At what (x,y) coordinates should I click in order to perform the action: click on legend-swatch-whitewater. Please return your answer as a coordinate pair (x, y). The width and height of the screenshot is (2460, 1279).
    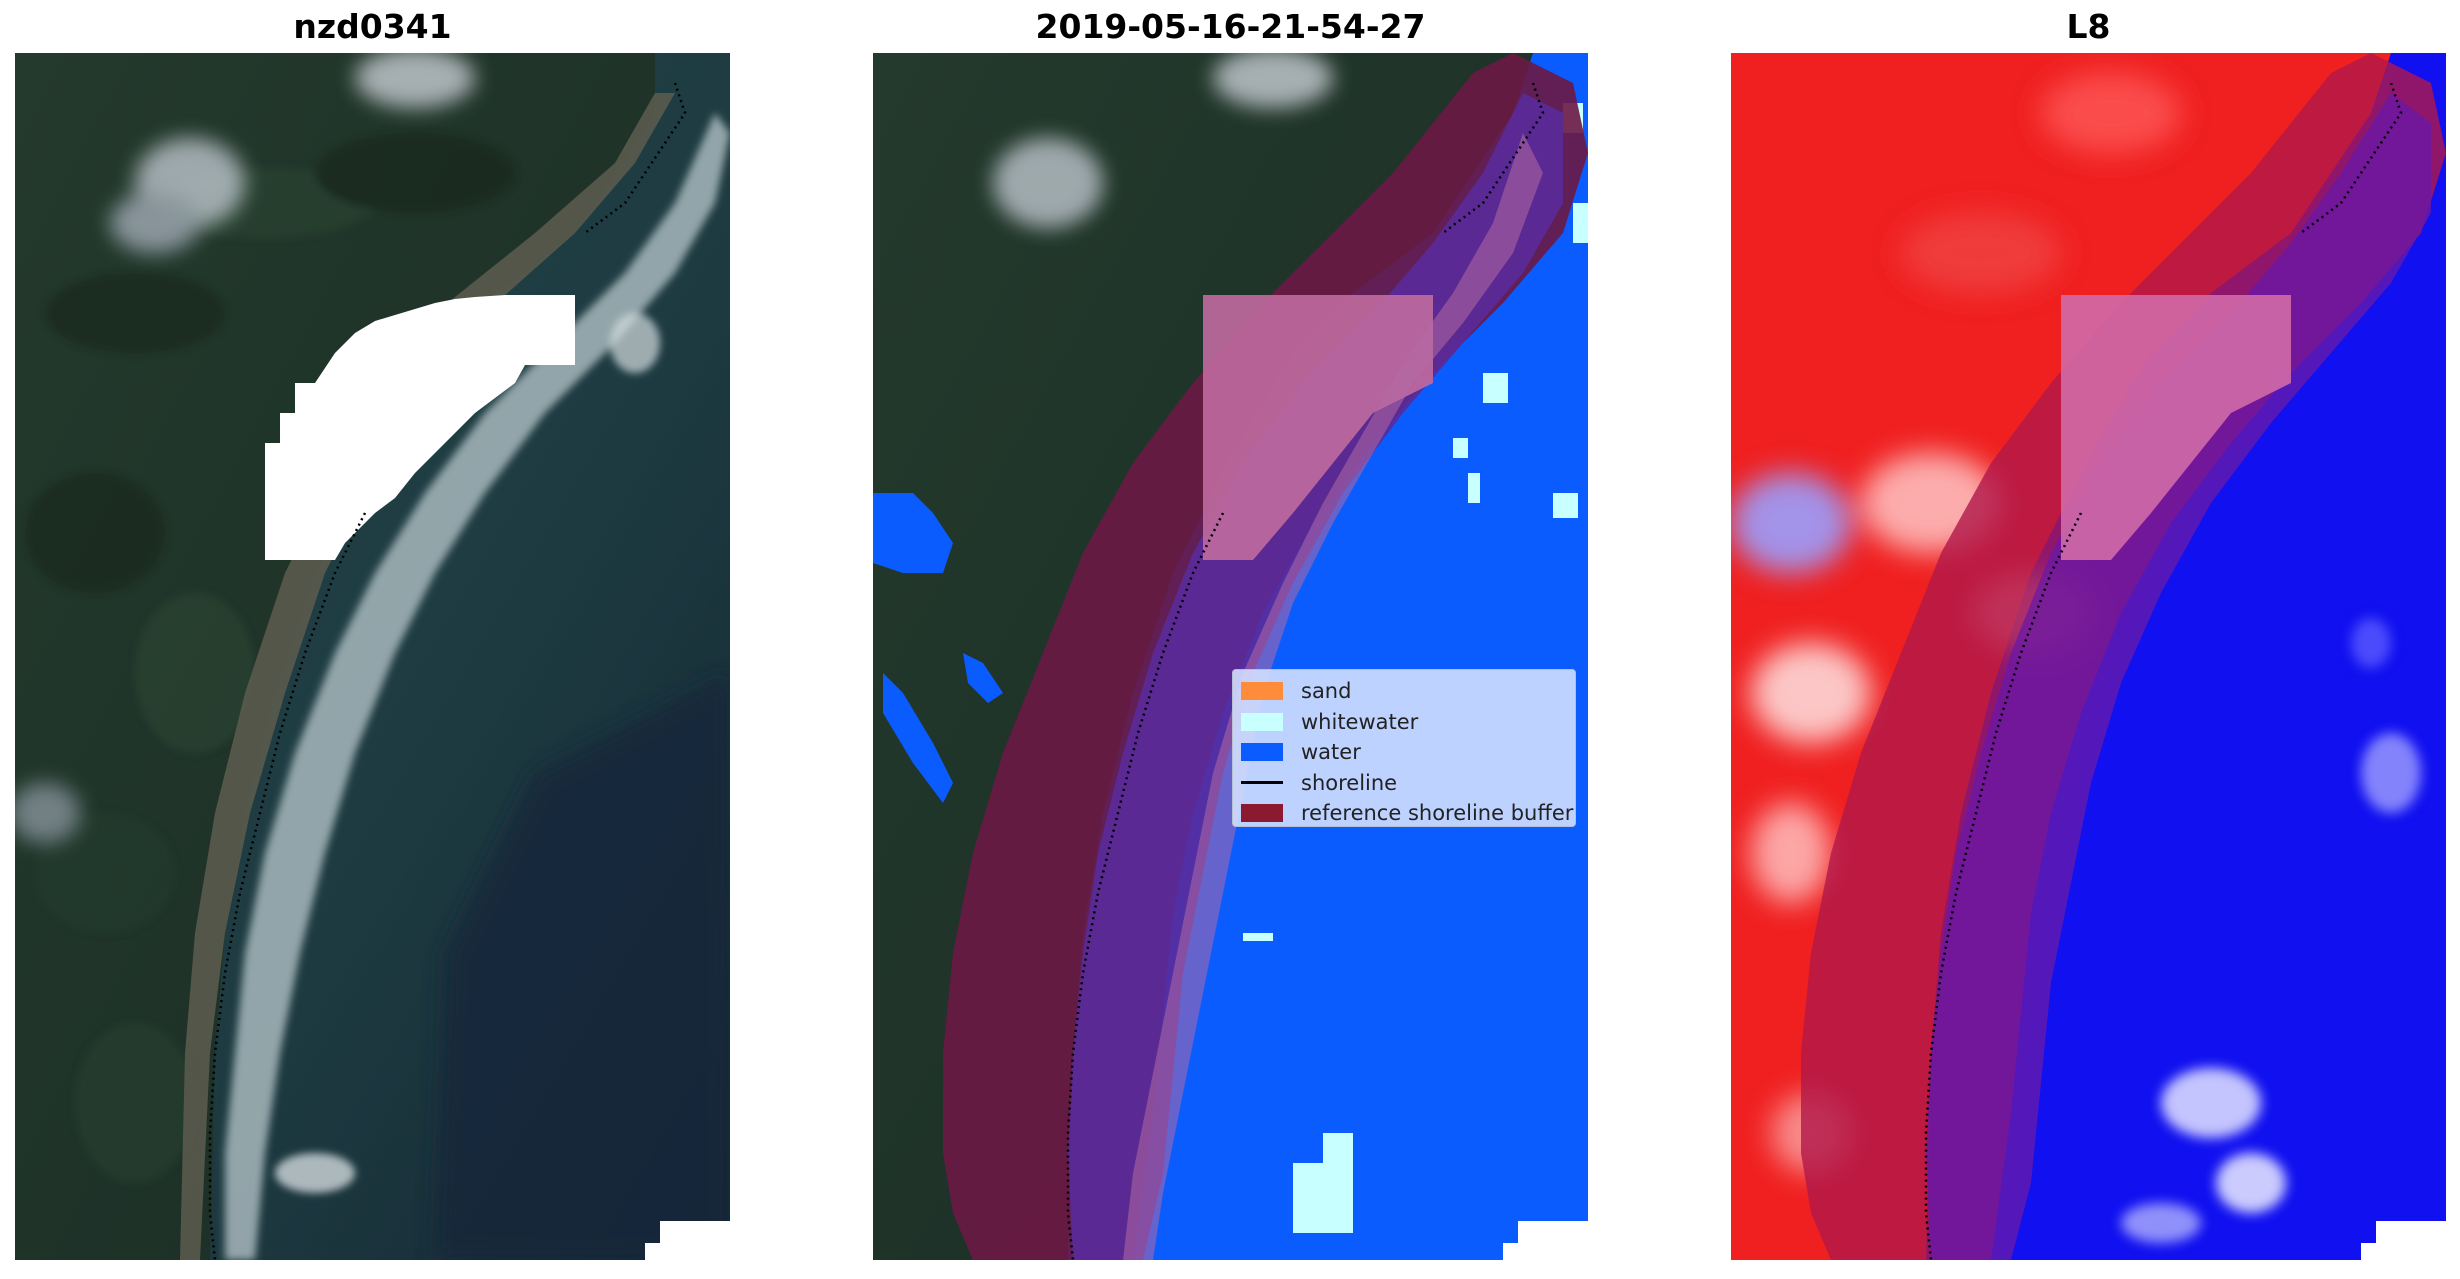
    Looking at the image, I should click on (1262, 721).